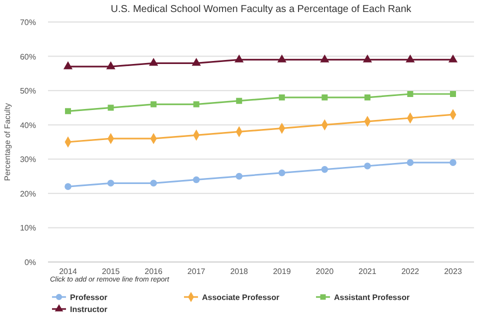  What do you see at coordinates (28, 159) in the screenshot?
I see `y-tick-label: 30%` at bounding box center [28, 159].